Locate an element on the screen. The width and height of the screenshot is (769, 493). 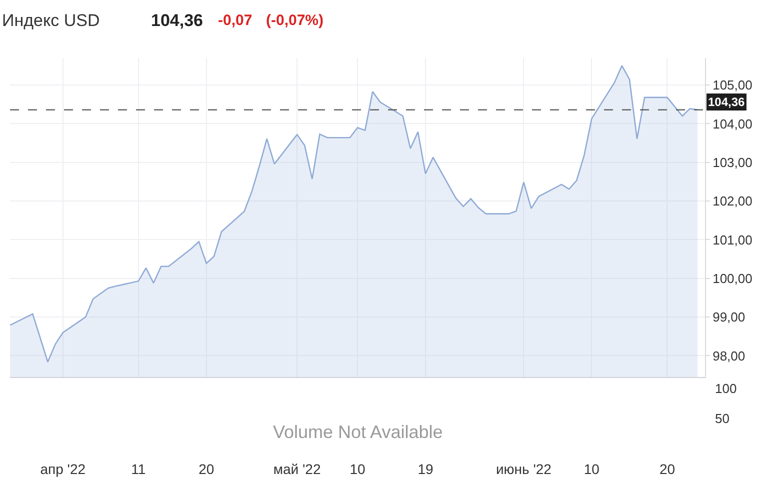
y-tick-label: 105,00 is located at coordinates (732, 85).